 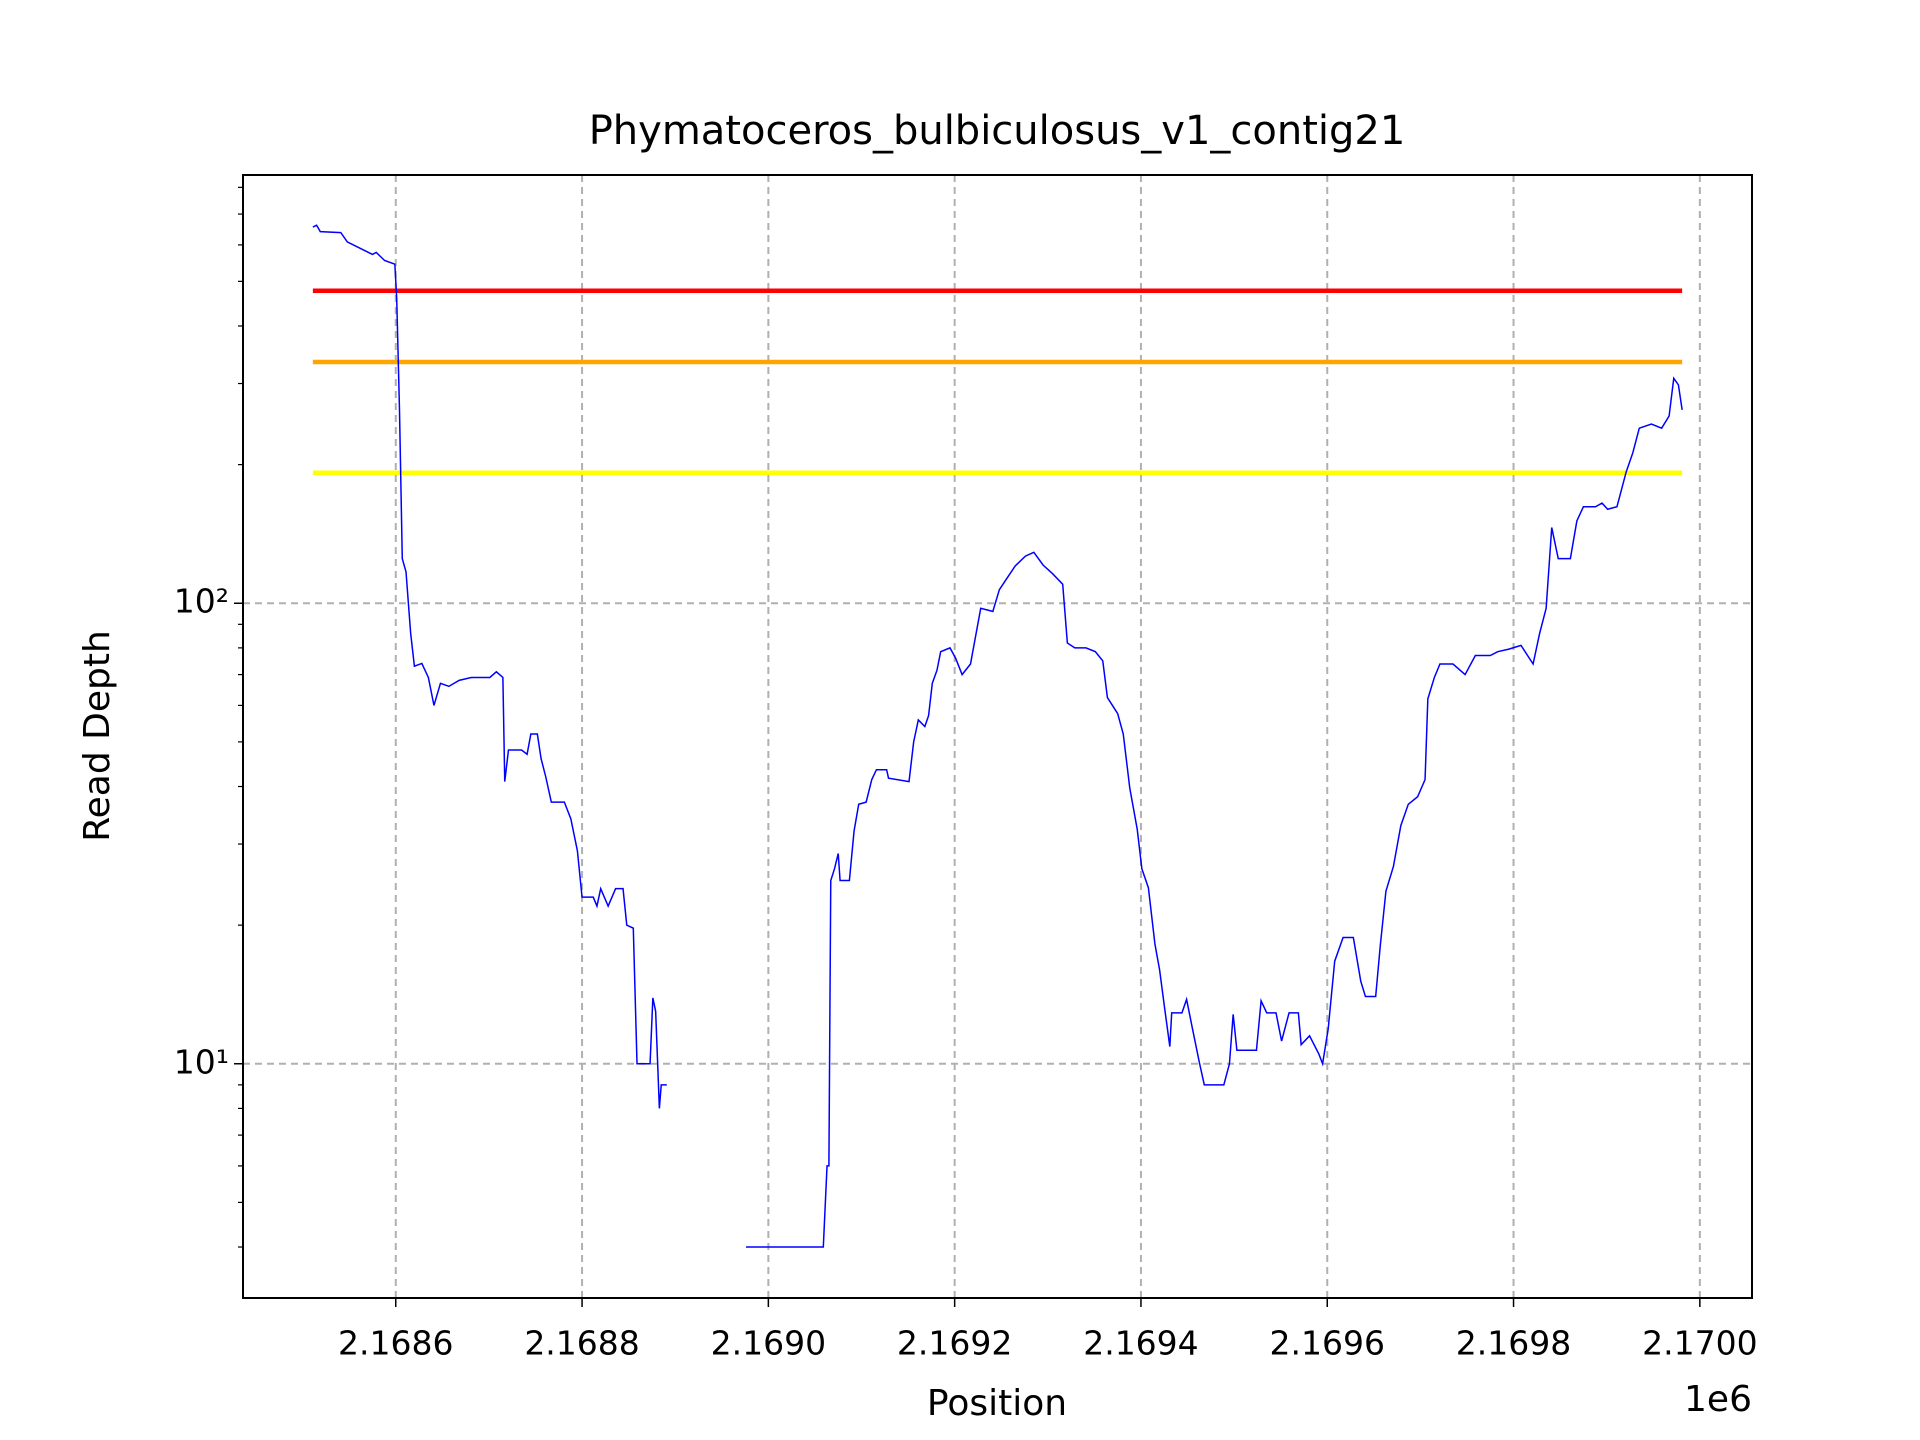 What do you see at coordinates (954, 1343) in the screenshot?
I see `x-tick-label: 2.1692` at bounding box center [954, 1343].